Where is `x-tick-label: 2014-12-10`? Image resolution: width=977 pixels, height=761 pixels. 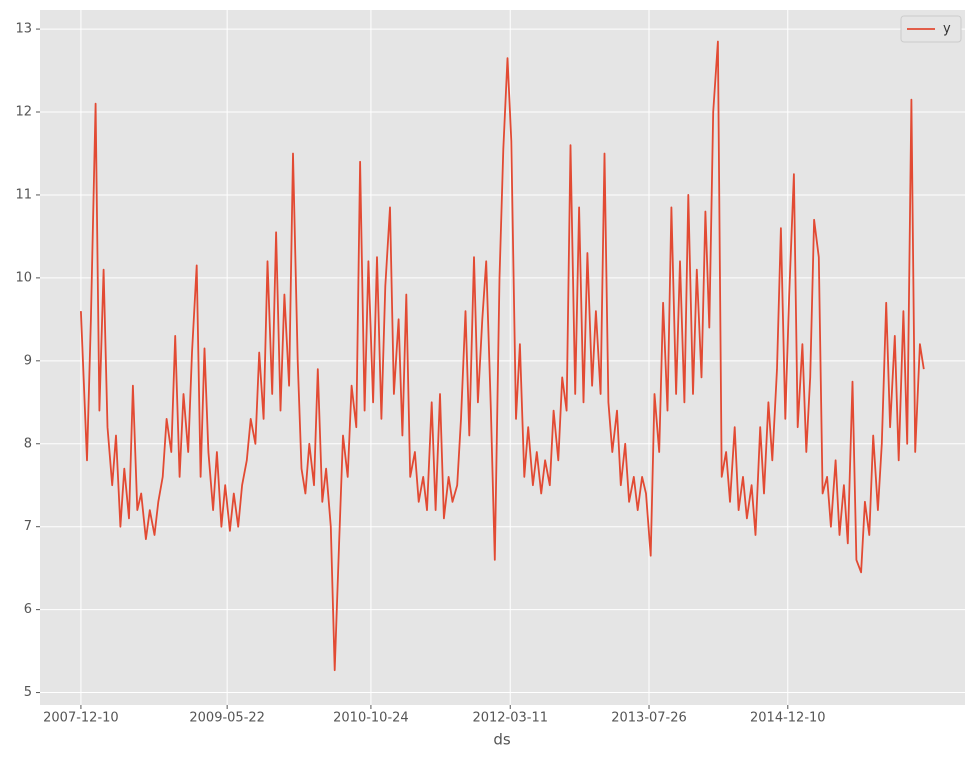
x-tick-label: 2014-12-10 is located at coordinates (788, 718).